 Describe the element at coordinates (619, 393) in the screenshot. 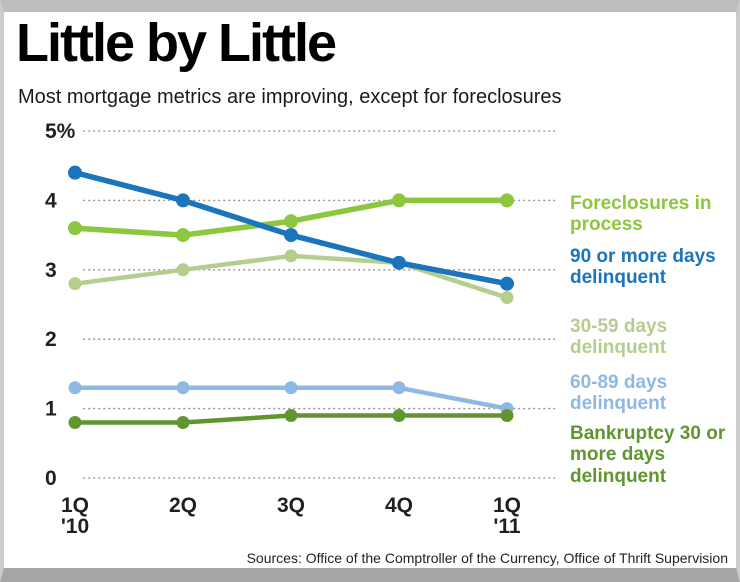

I see `legend-label-60-89: 60-89 days delinquent` at that location.